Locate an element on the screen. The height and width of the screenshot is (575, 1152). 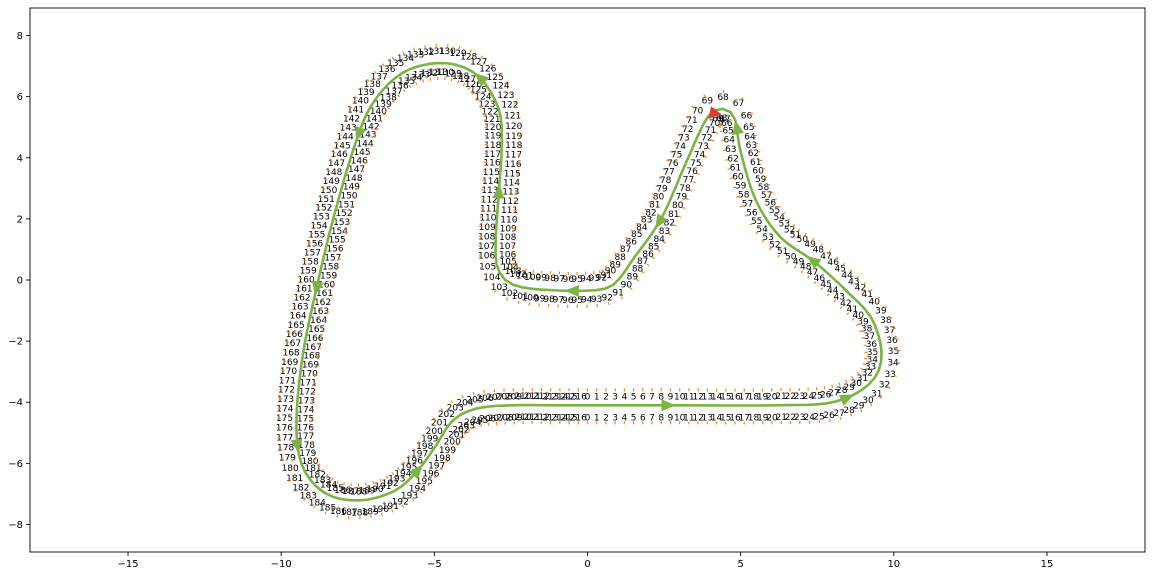
index-label-inner: 158 is located at coordinates (330, 267).